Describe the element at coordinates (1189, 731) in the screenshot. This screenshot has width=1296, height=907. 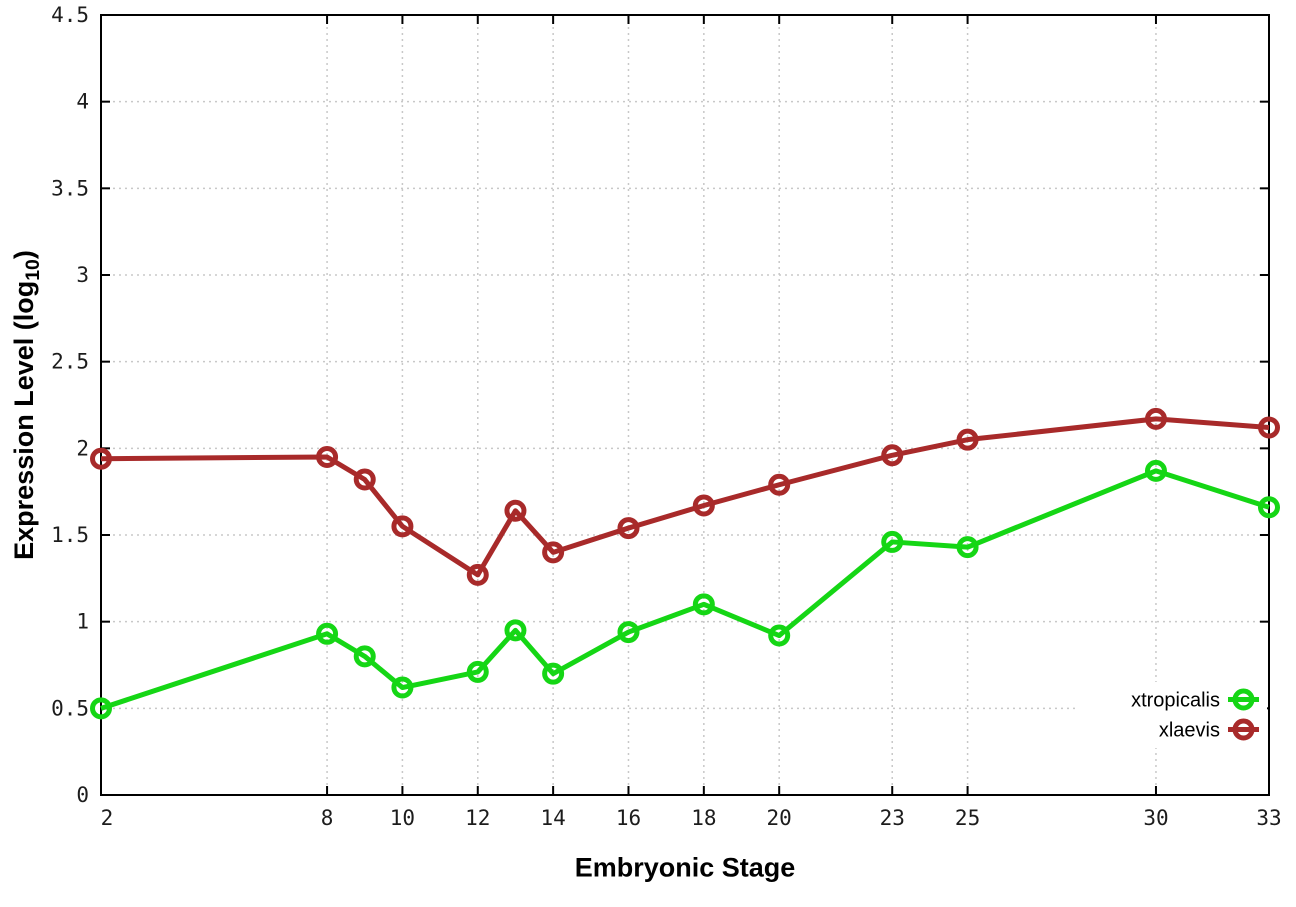
I see `legend-label-xlaevis: xlaevis` at that location.